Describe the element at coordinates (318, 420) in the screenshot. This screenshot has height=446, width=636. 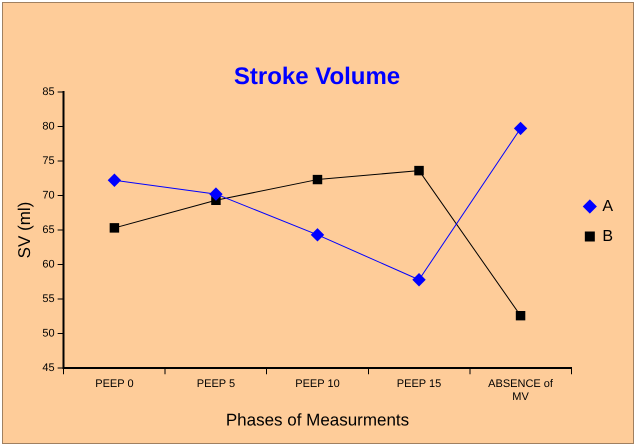
I see `x-axis-title: Phases of Measurments` at that location.